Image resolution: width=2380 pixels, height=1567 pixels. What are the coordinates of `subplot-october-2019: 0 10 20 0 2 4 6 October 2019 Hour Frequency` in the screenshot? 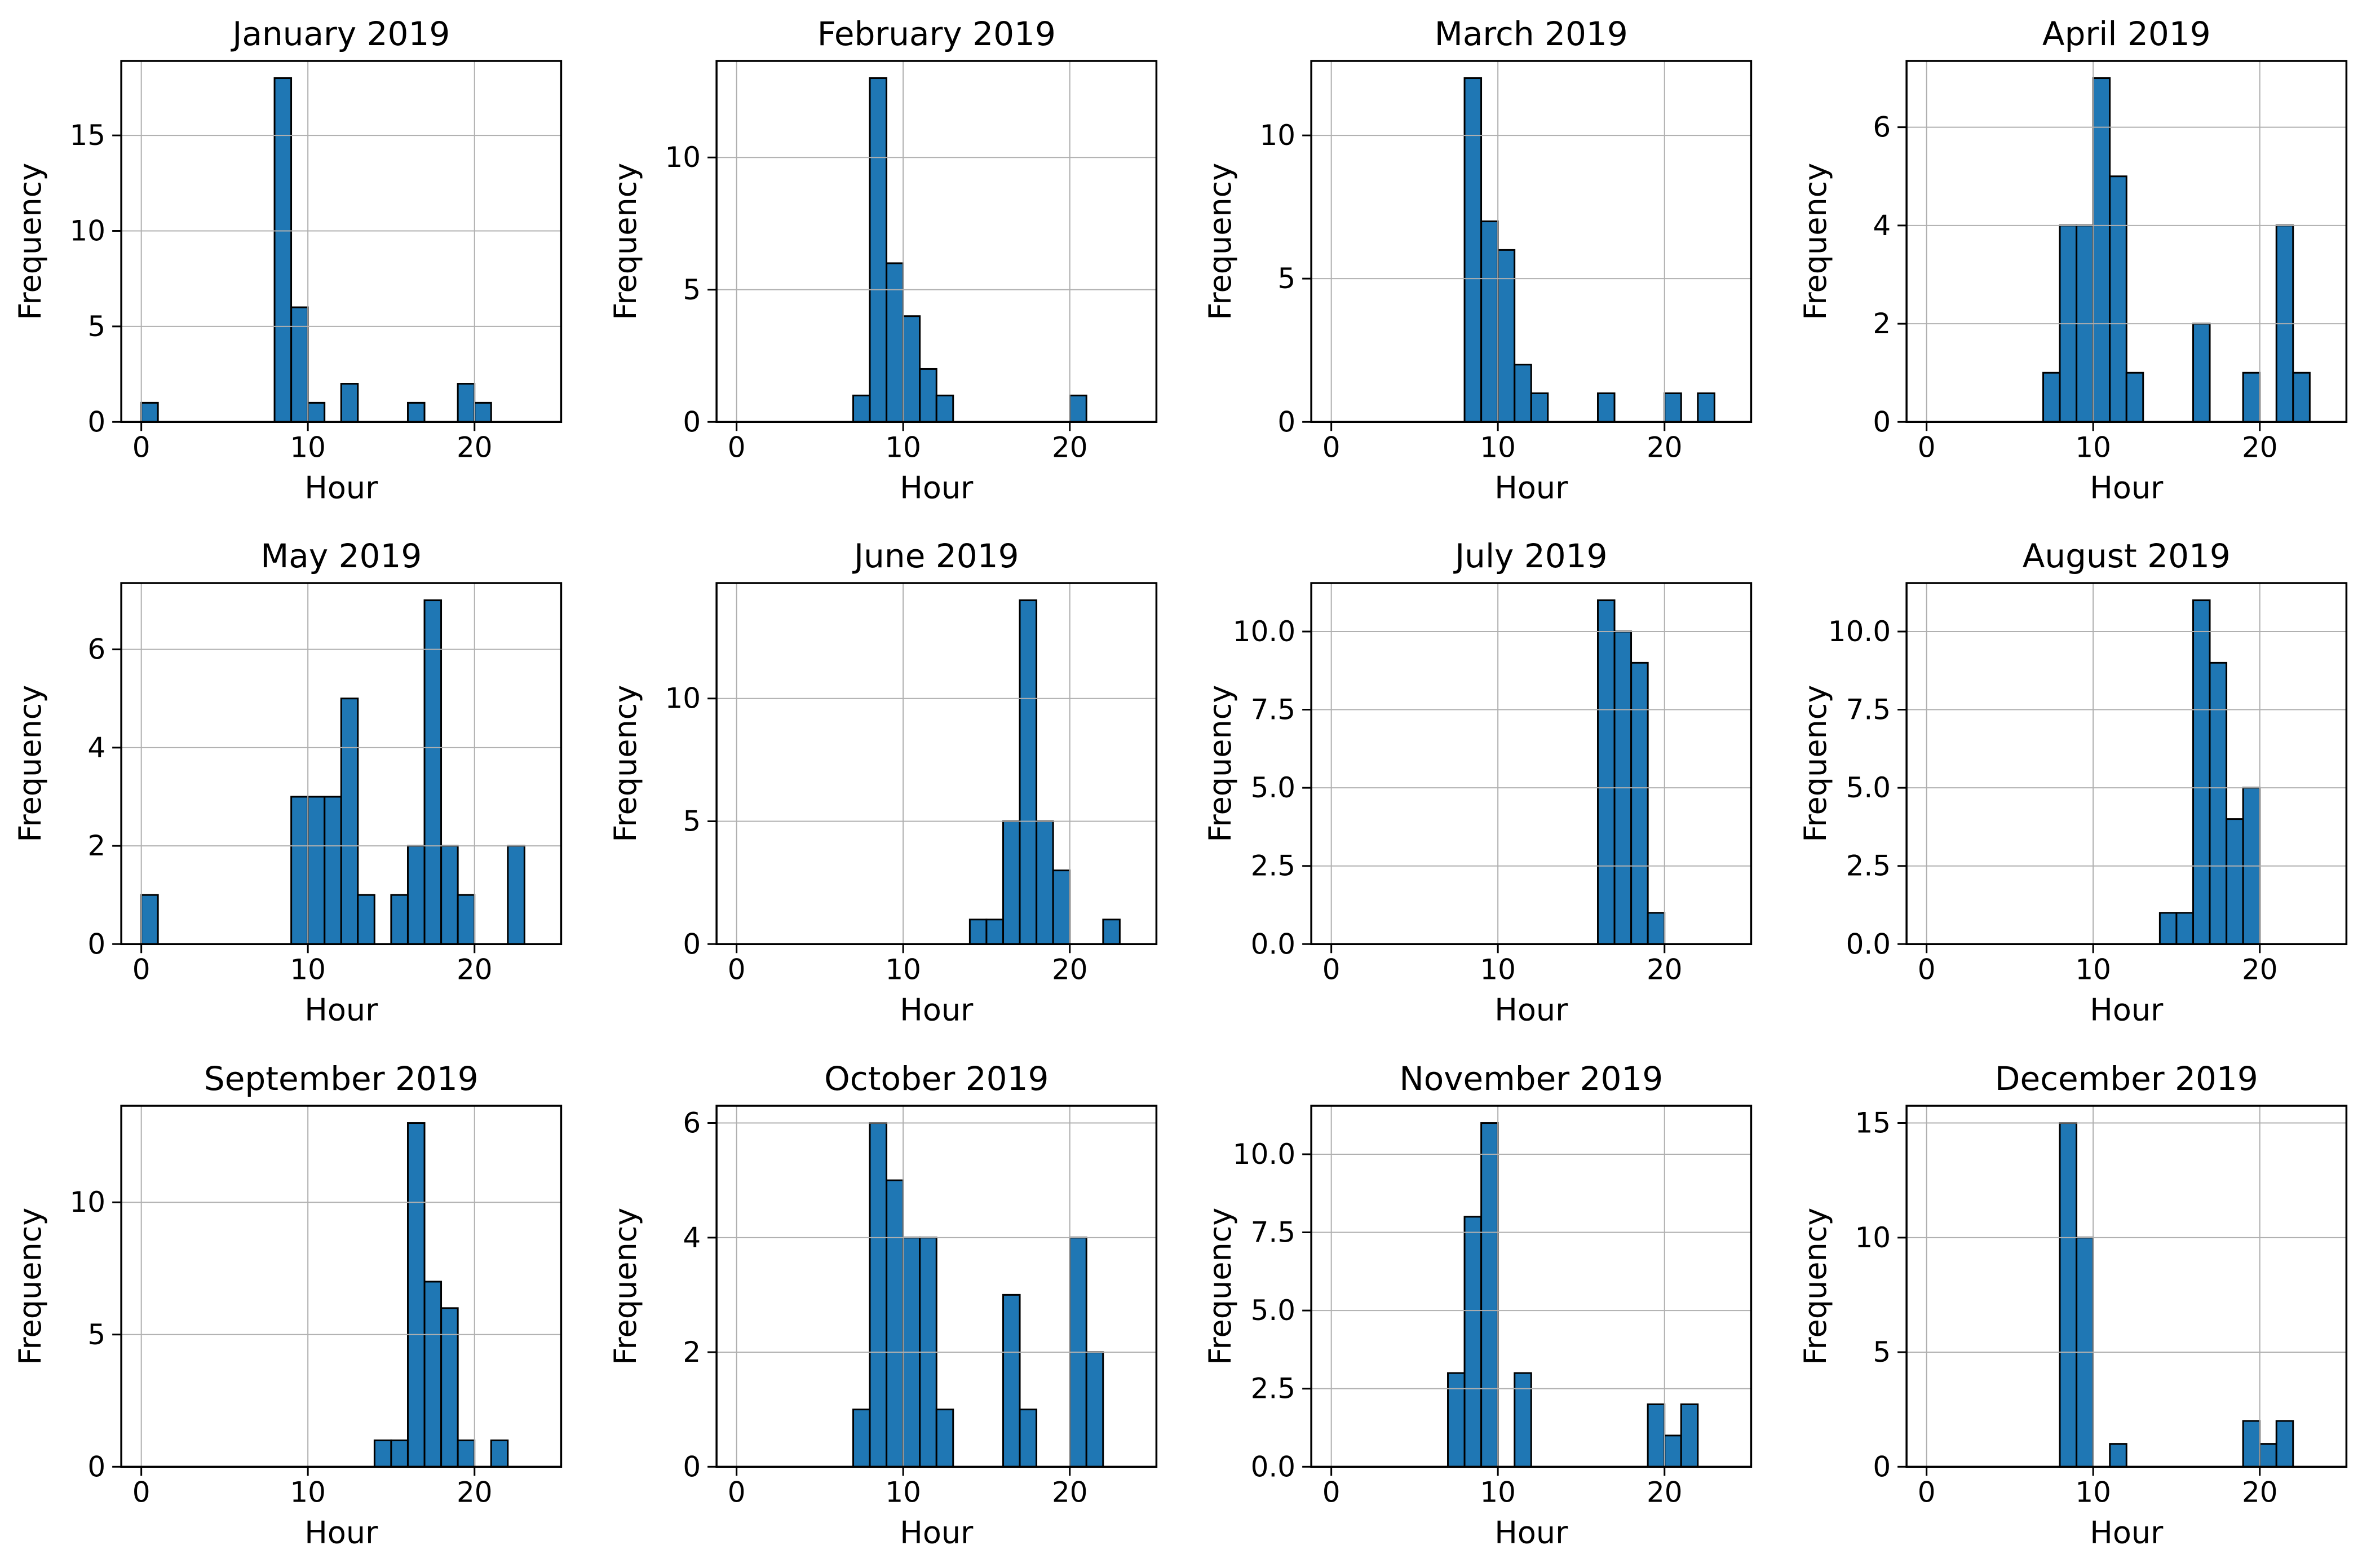 It's located at (893, 1306).